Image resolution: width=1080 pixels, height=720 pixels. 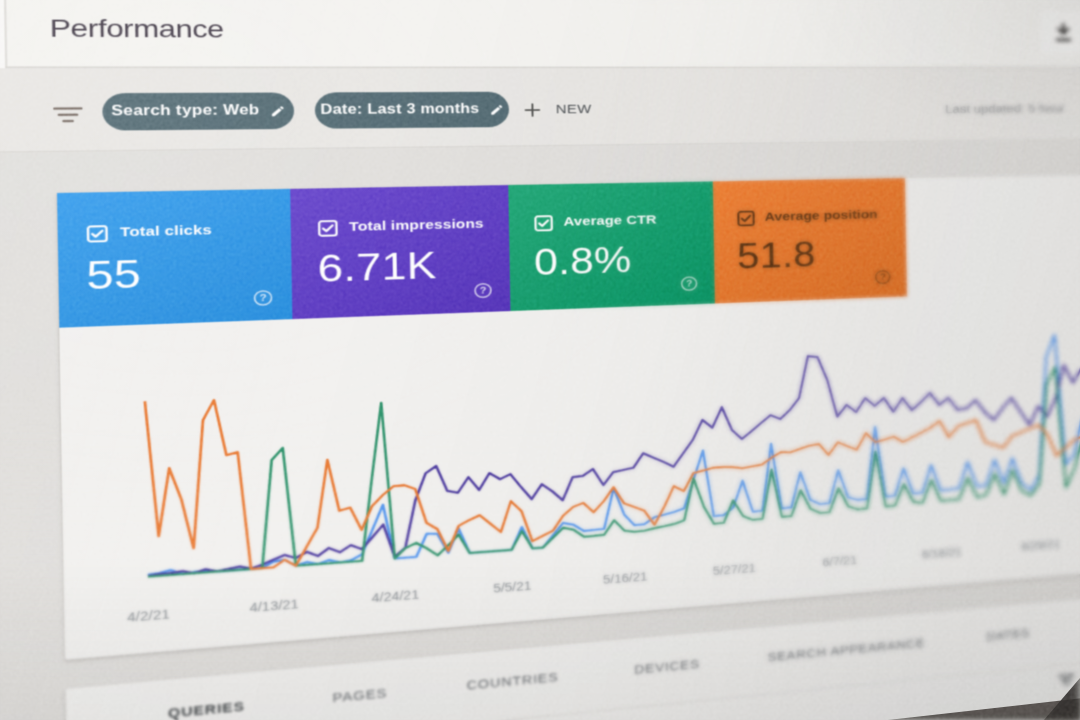 I want to click on x-axis-label: 5/27/21, so click(x=734, y=569).